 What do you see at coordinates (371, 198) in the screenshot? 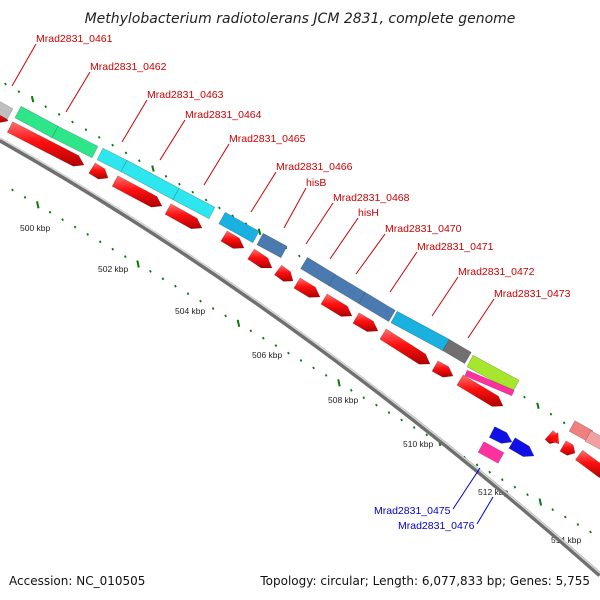
I see `gene-label-0468: Mrad2831_0468` at bounding box center [371, 198].